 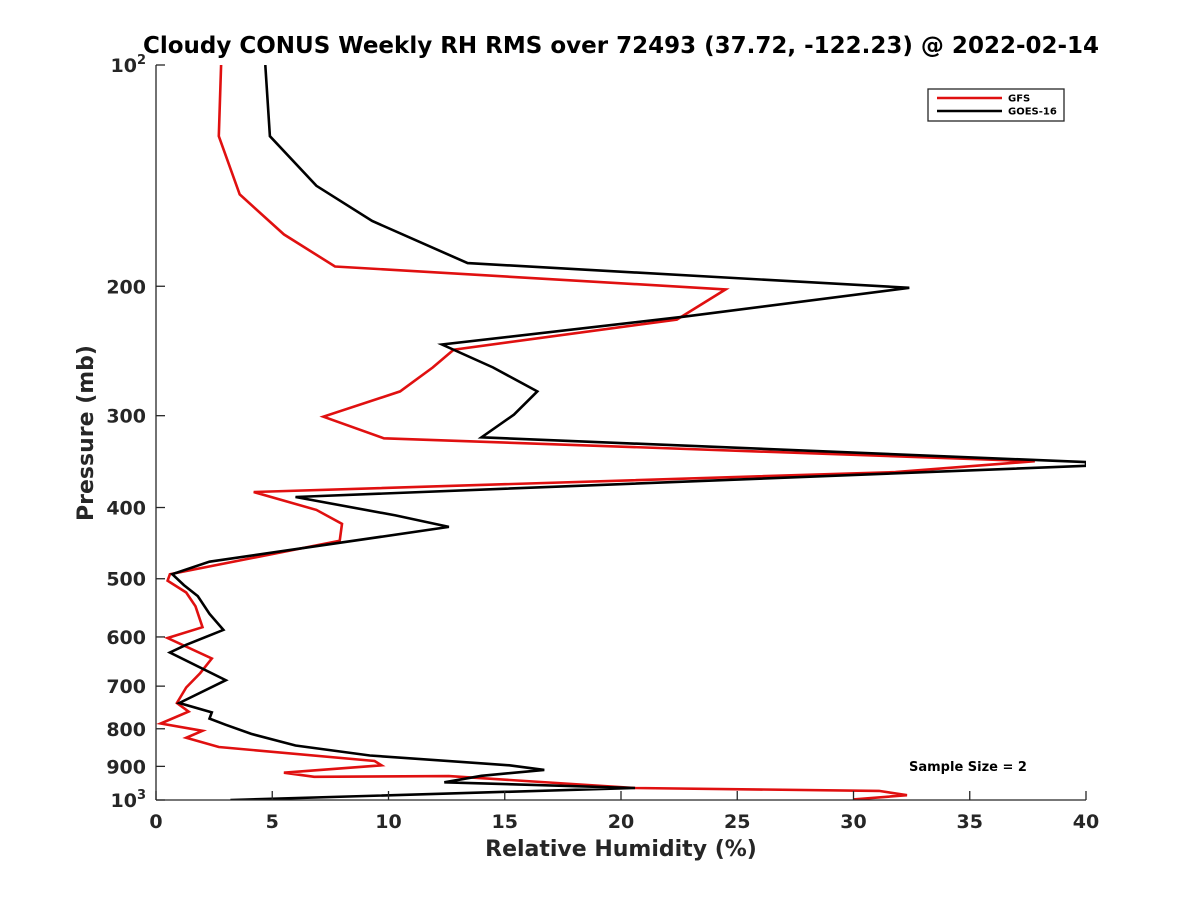 I want to click on legend-box, so click(x=996, y=105).